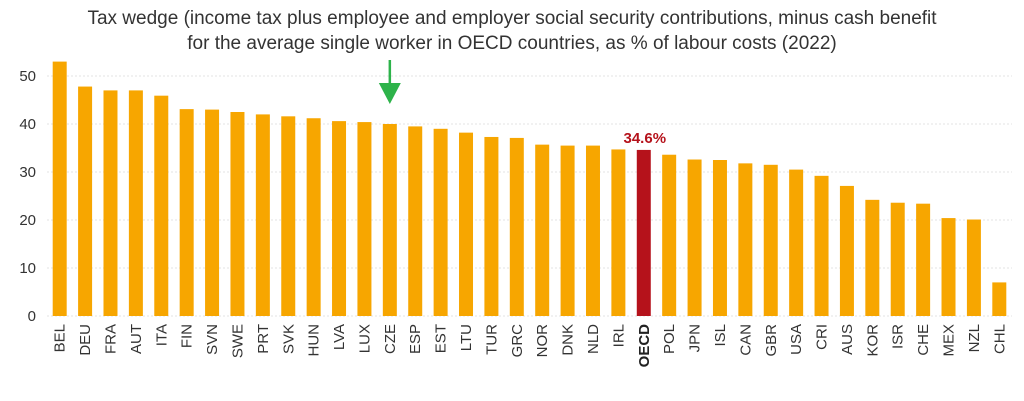 This screenshot has width=1024, height=401. What do you see at coordinates (415, 339) in the screenshot?
I see `x-label-esp: ESP` at bounding box center [415, 339].